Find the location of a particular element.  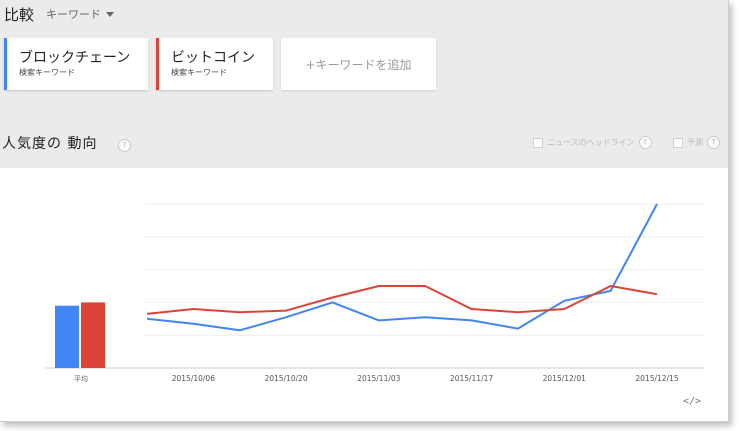

compare-header: 比較 キーワード is located at coordinates (59, 14).